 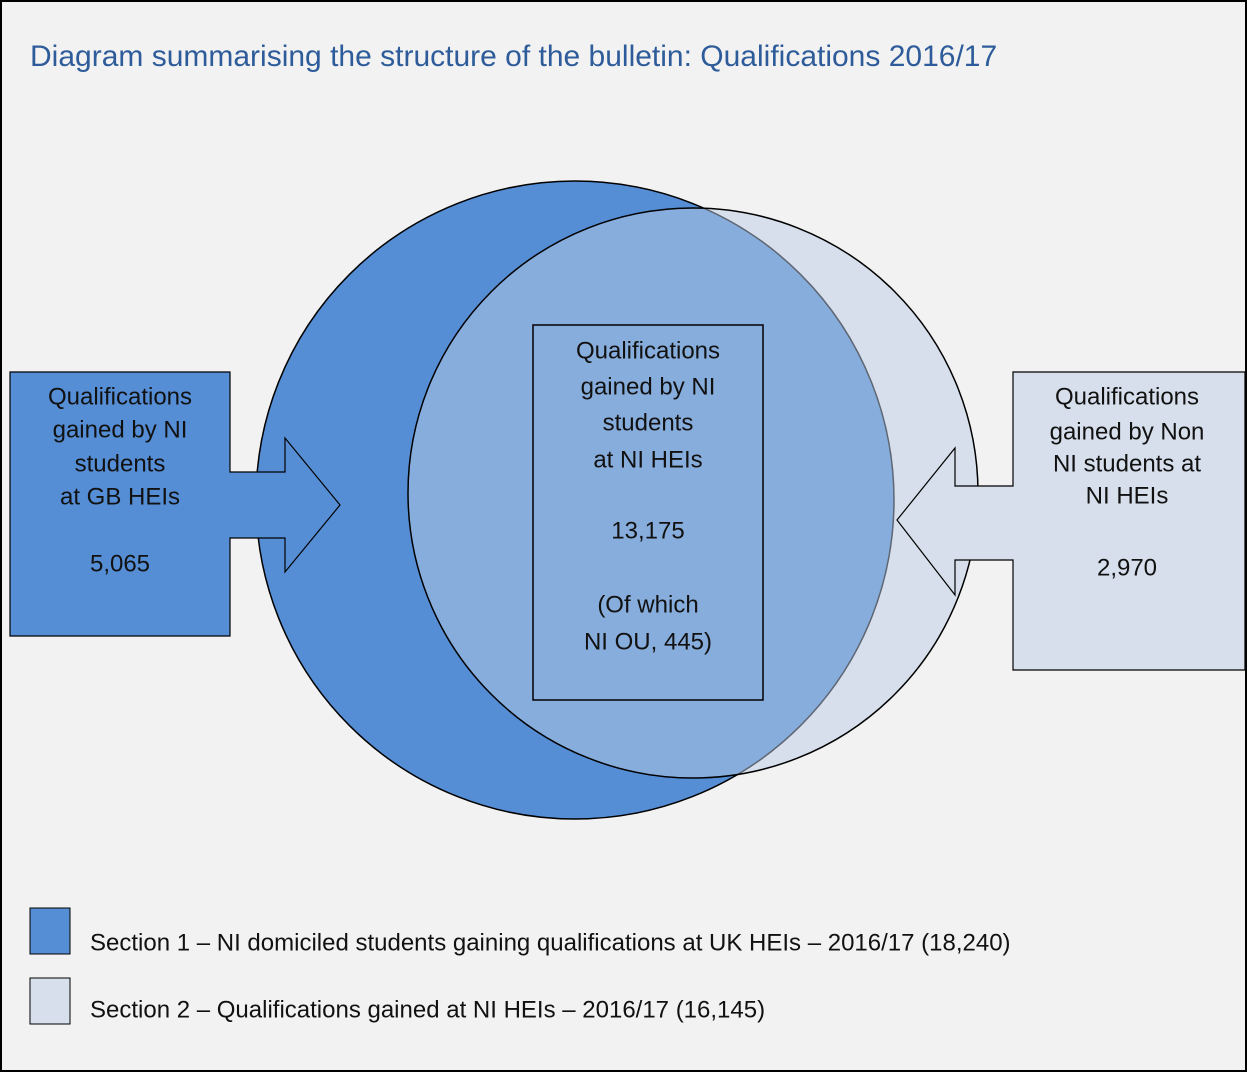 I want to click on box-line: NI students at, so click(x=1127, y=463).